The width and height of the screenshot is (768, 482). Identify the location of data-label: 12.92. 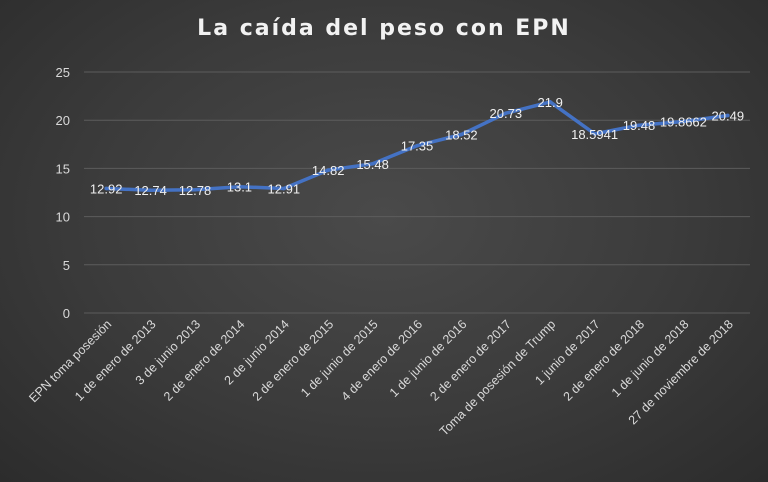
(106, 188).